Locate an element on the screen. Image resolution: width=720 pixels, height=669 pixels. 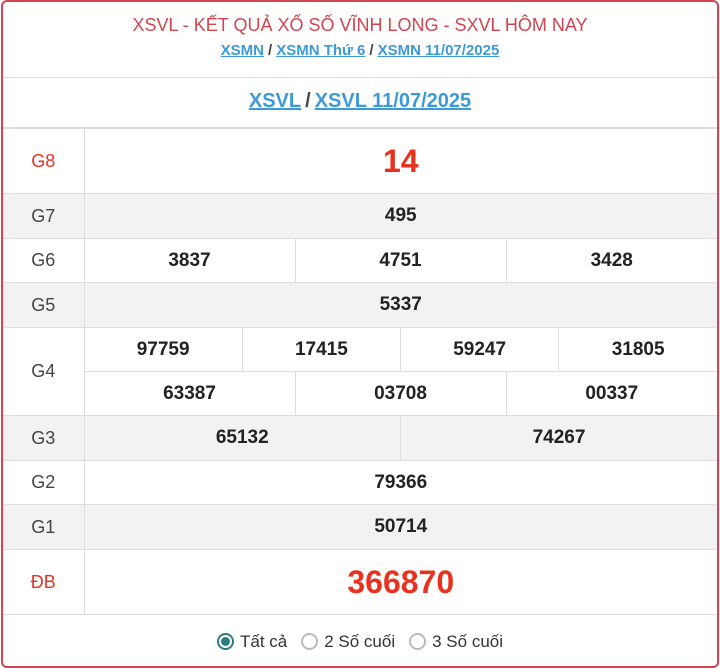
prize-label: G2 is located at coordinates (44, 482).